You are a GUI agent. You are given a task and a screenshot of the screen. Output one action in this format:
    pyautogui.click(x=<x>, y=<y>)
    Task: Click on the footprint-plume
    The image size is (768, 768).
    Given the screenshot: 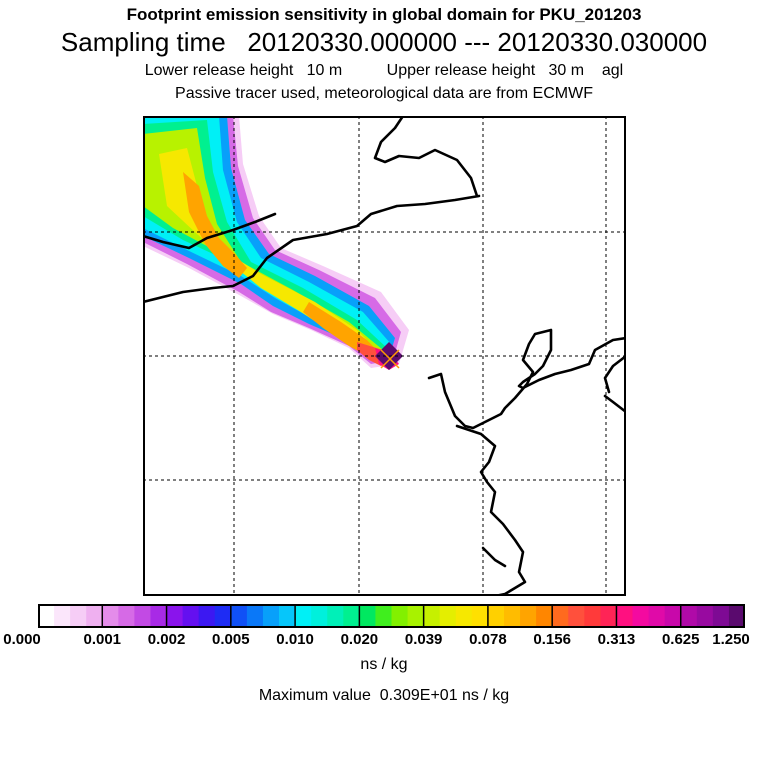 What is the action you would take?
    pyautogui.click(x=276, y=243)
    